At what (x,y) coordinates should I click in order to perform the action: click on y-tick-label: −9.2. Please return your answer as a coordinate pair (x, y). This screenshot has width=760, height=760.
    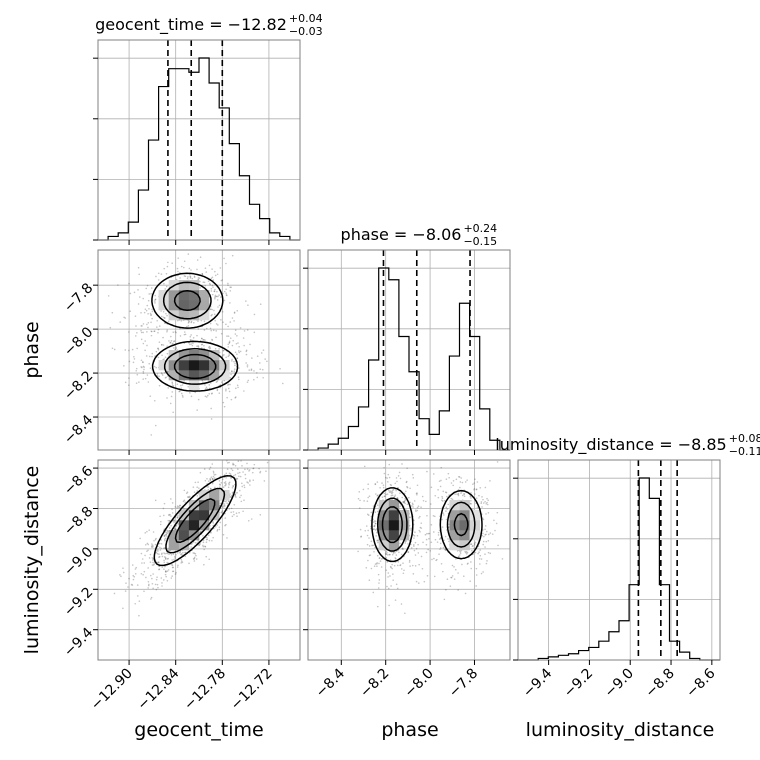
    Looking at the image, I should click on (78, 601).